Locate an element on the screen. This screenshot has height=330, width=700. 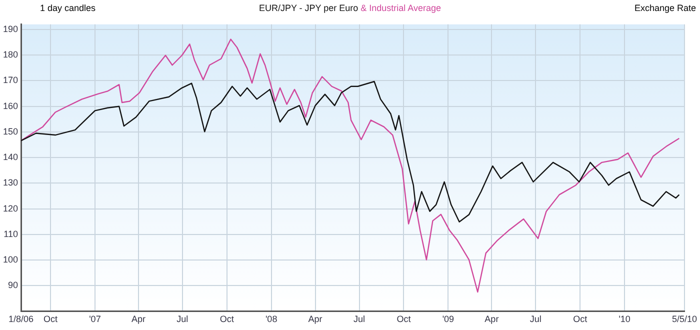
text: EUR/JPY - JPY per Euro is located at coordinates (308, 8).